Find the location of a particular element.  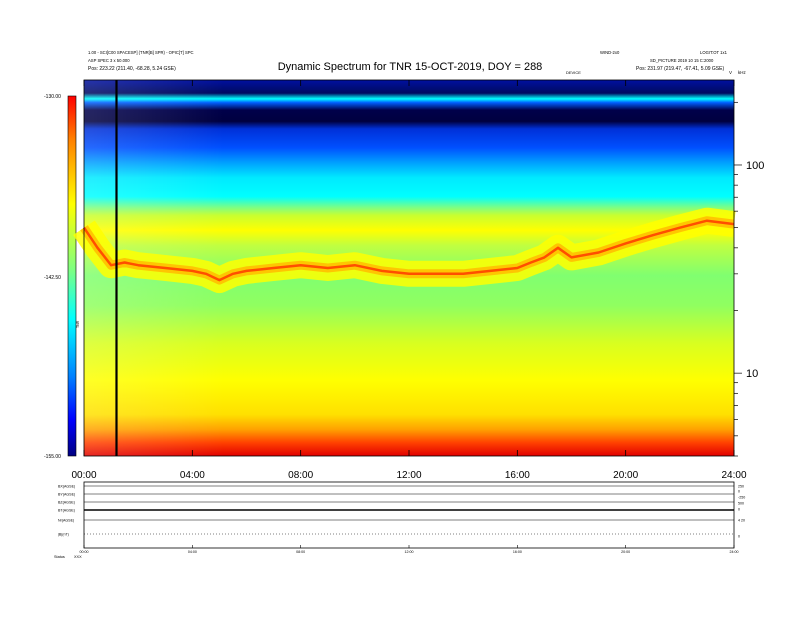

panel-x-tick-label: 12:00 is located at coordinates (409, 552).